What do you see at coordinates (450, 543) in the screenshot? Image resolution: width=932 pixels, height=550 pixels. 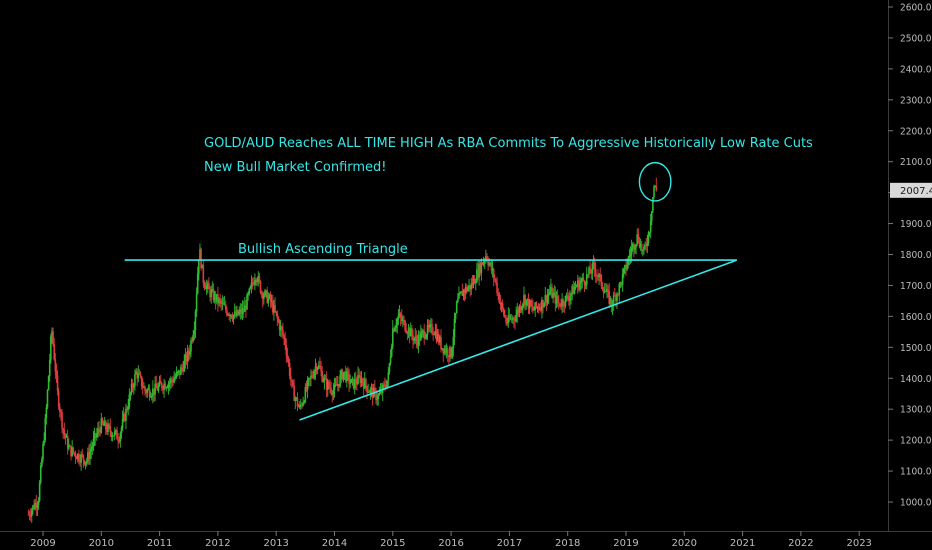 I see `x-tick-label: 2016` at bounding box center [450, 543].